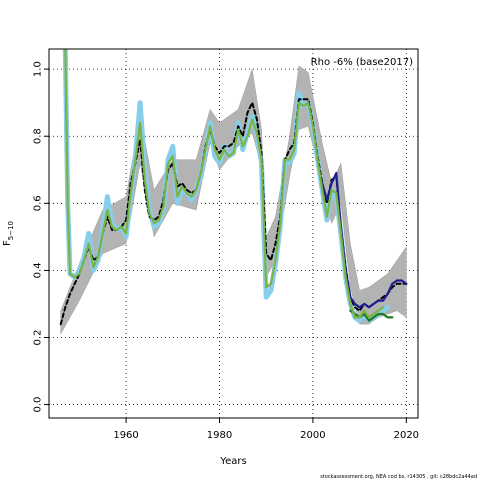 This screenshot has width=480, height=480. Describe the element at coordinates (38, 136) in the screenshot. I see `y-tick-label-4: 0.8` at that location.